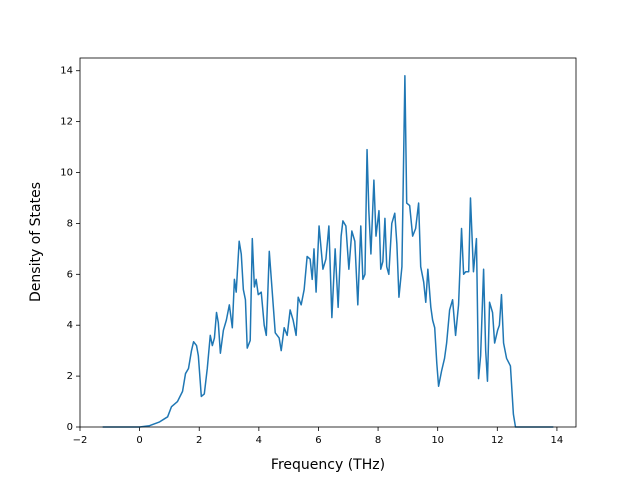 The width and height of the screenshot is (640, 480). Describe the element at coordinates (497, 440) in the screenshot. I see `x-tick-label: 12` at that location.